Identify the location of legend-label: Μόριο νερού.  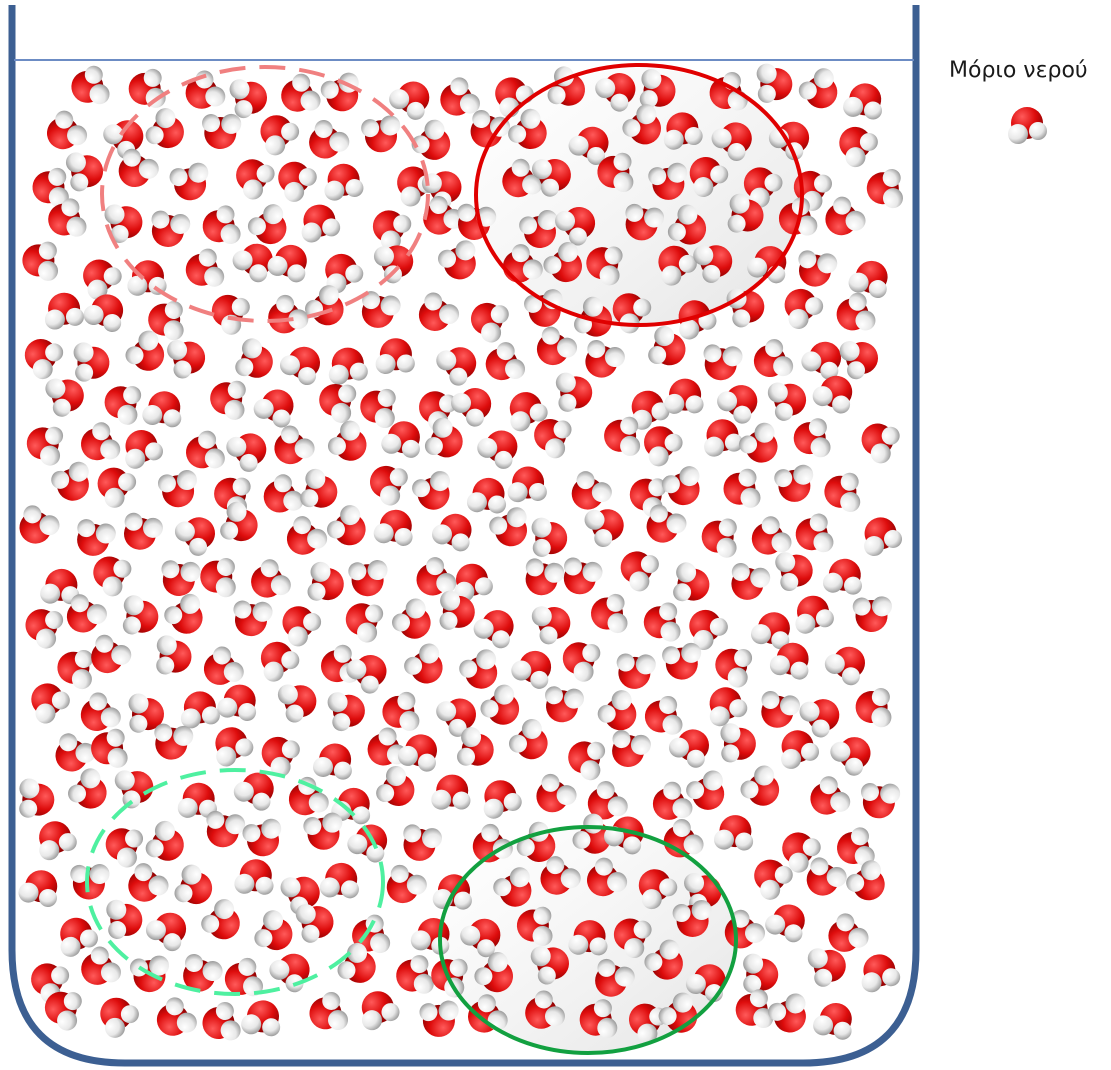
(1018, 70).